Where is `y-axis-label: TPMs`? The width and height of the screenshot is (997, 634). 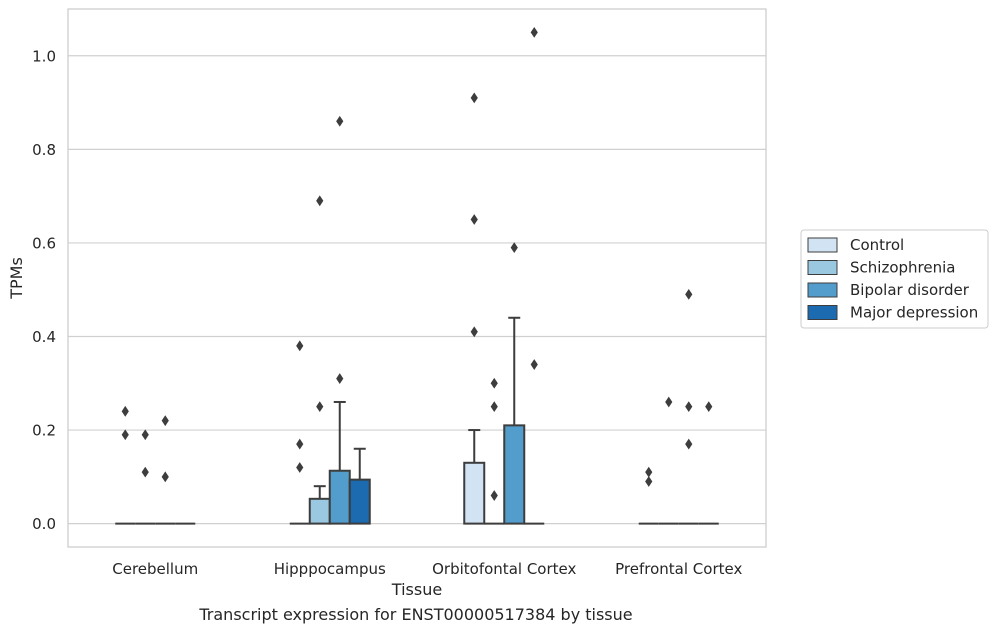
y-axis-label: TPMs is located at coordinates (16, 278).